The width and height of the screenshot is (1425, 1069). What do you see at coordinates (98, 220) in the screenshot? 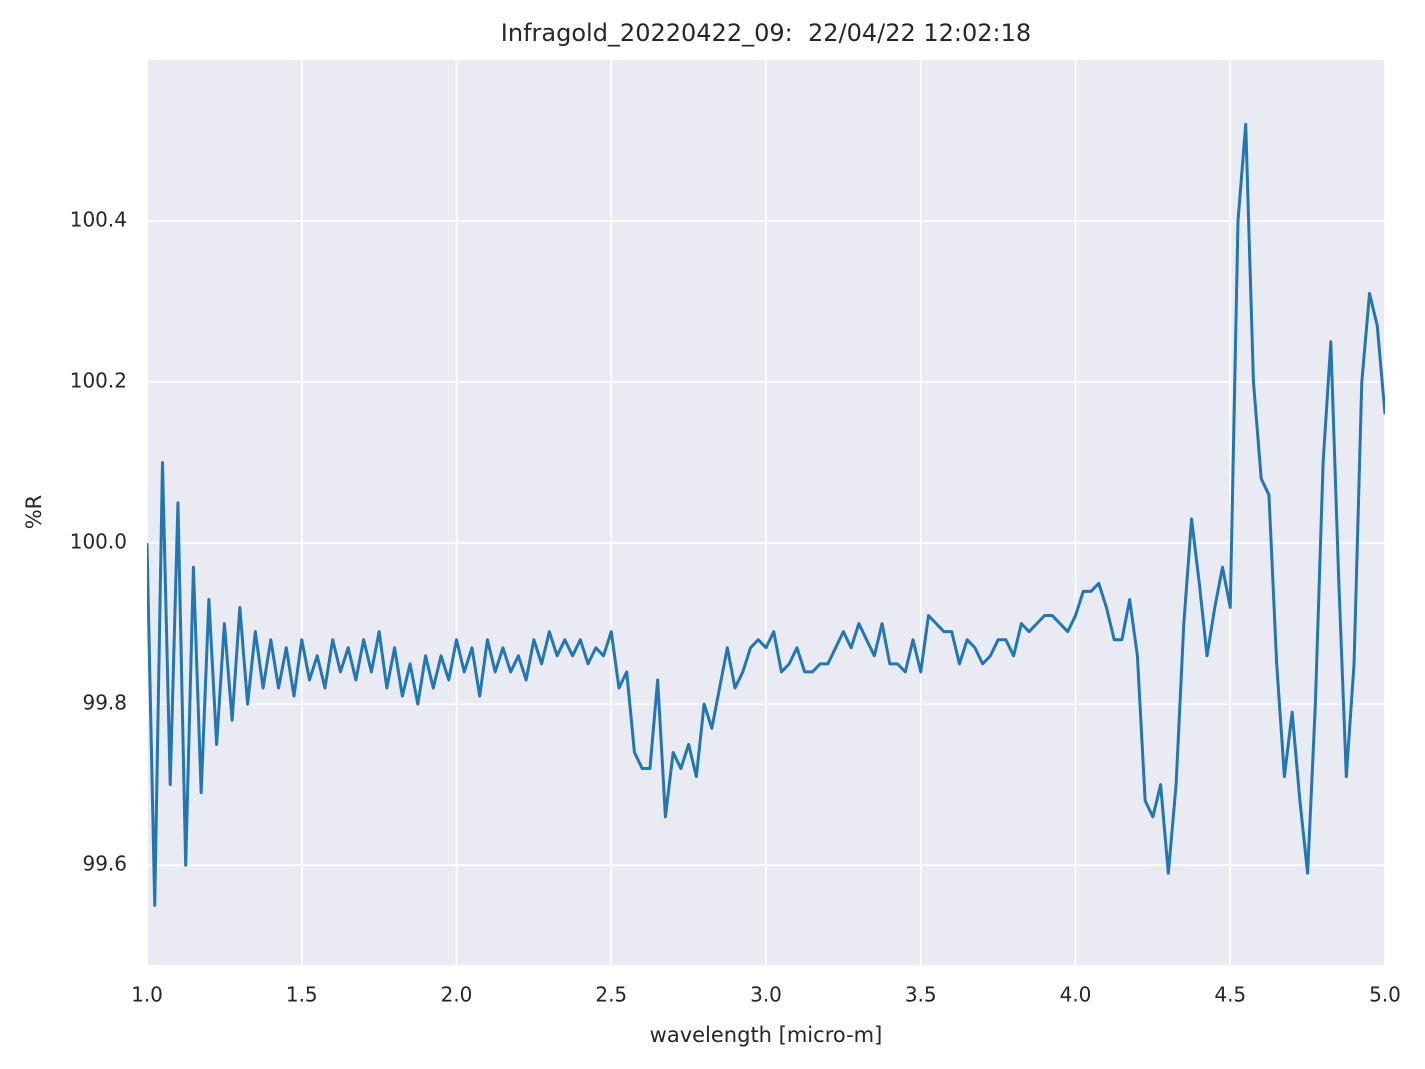
I see `y-tick-label: 100.4` at bounding box center [98, 220].